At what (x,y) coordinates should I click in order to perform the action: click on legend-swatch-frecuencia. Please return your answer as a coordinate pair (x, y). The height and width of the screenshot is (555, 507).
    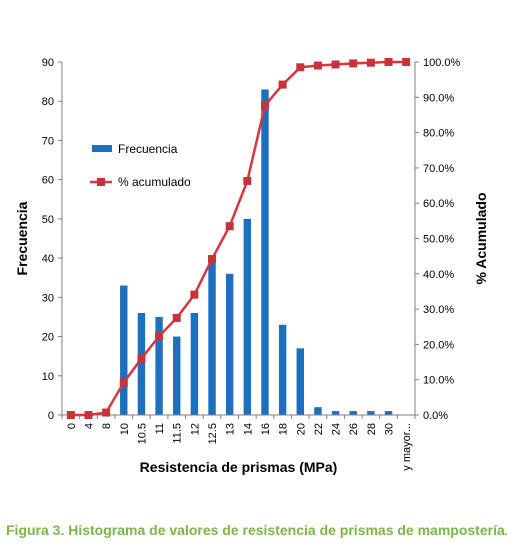
    Looking at the image, I should click on (102, 148).